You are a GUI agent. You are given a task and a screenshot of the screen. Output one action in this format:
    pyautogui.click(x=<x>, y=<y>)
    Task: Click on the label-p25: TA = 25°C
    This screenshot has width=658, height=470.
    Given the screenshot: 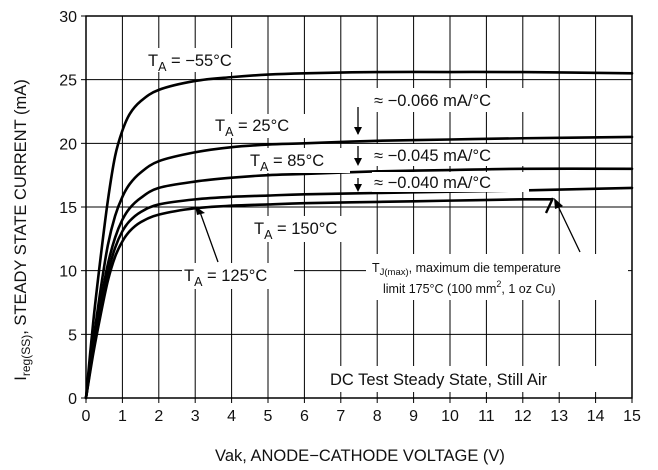 What is the action you would take?
    pyautogui.click(x=252, y=128)
    